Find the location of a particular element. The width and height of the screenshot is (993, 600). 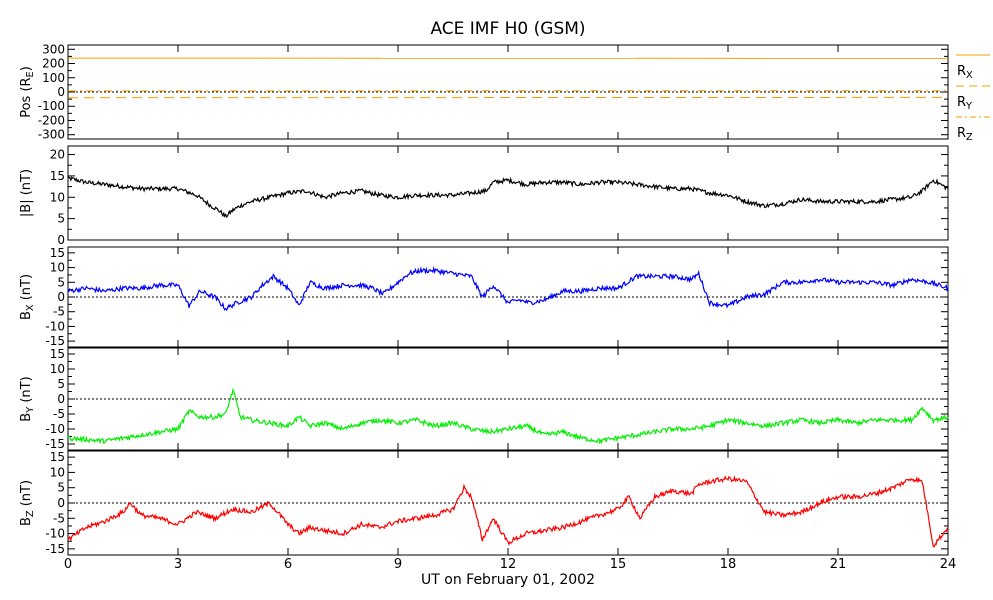

legend-label: RX is located at coordinates (965, 72).